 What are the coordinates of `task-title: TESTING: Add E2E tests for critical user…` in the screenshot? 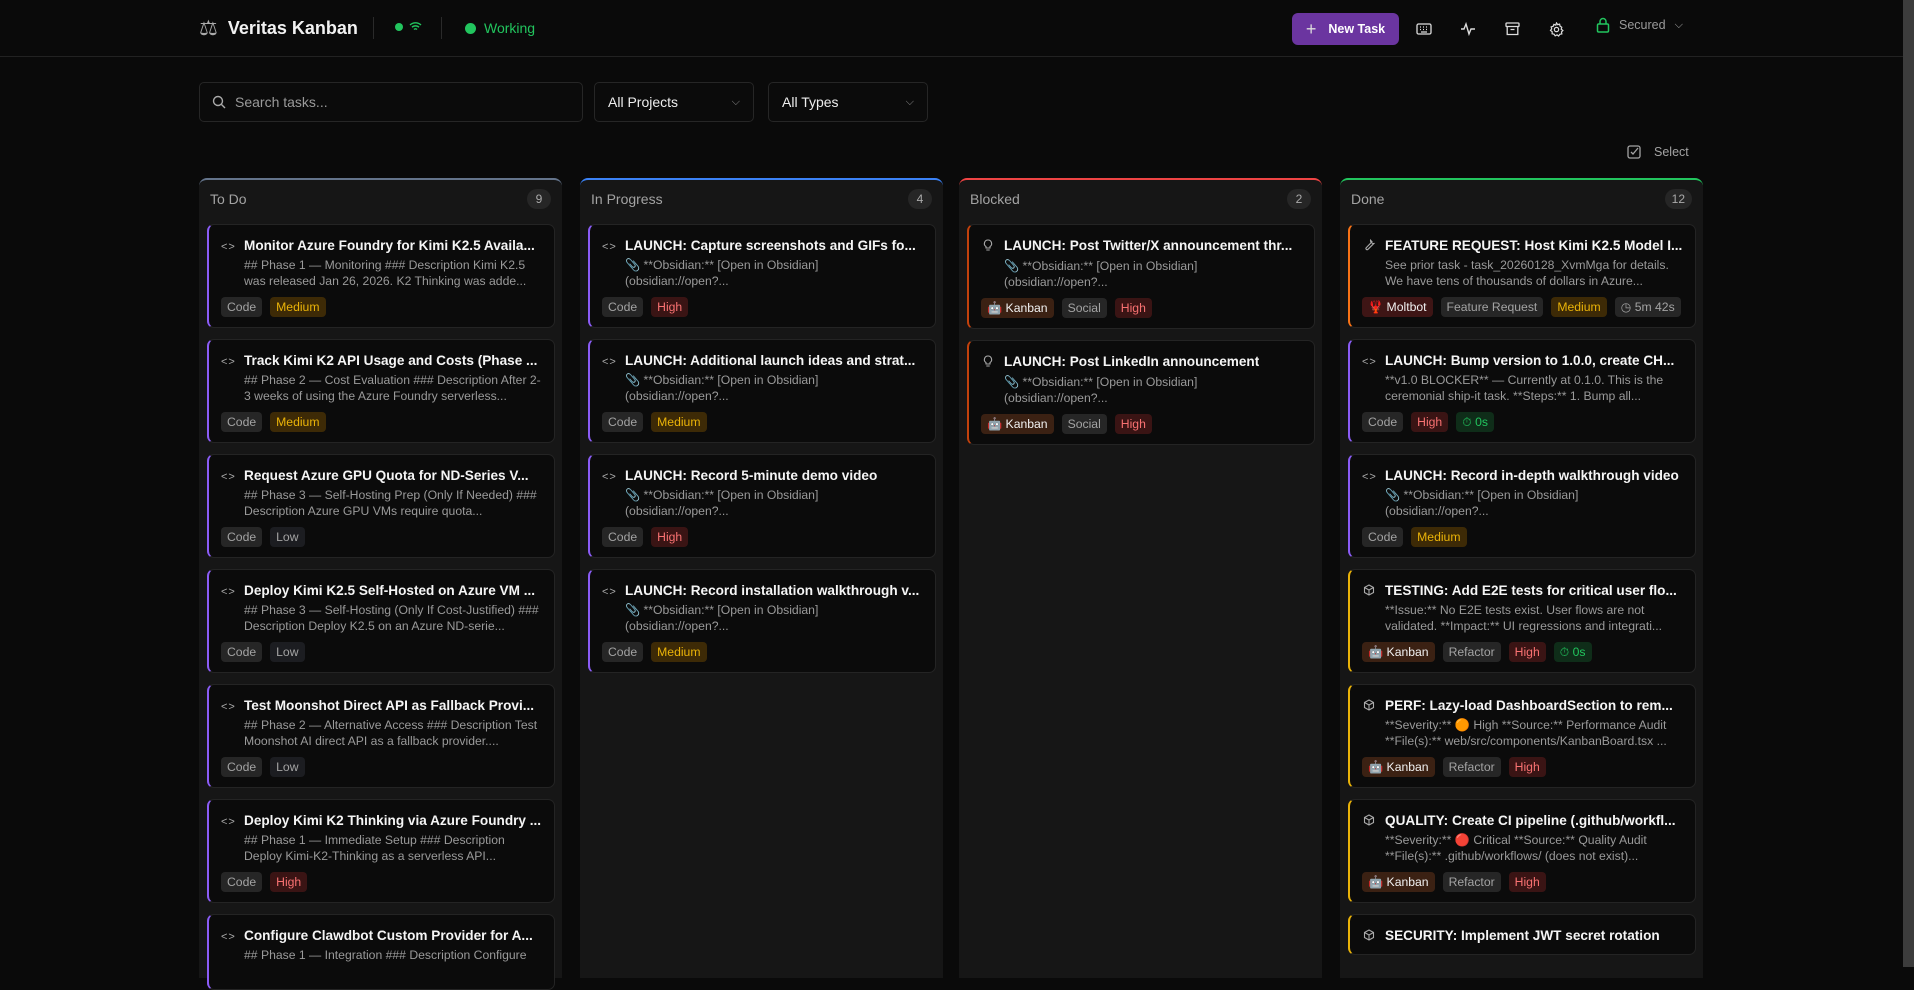 It's located at (1531, 590).